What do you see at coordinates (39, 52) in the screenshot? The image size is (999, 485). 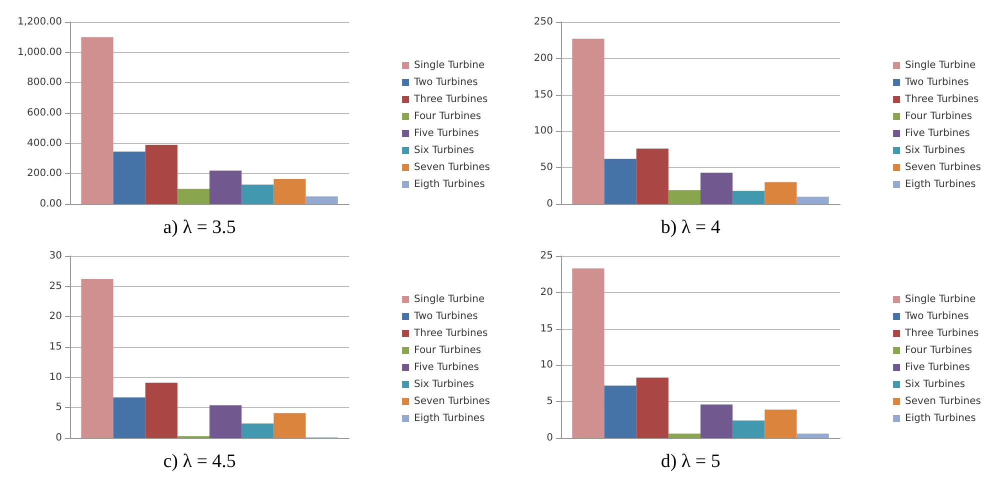 I see `y-tick-label: 1,000.00` at bounding box center [39, 52].